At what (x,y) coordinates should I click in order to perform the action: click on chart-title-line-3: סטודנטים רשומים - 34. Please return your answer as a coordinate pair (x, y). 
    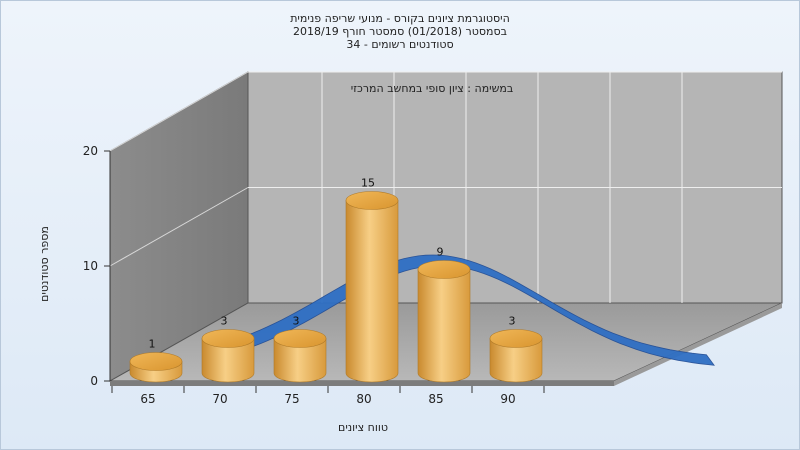
    Looking at the image, I should click on (400, 44).